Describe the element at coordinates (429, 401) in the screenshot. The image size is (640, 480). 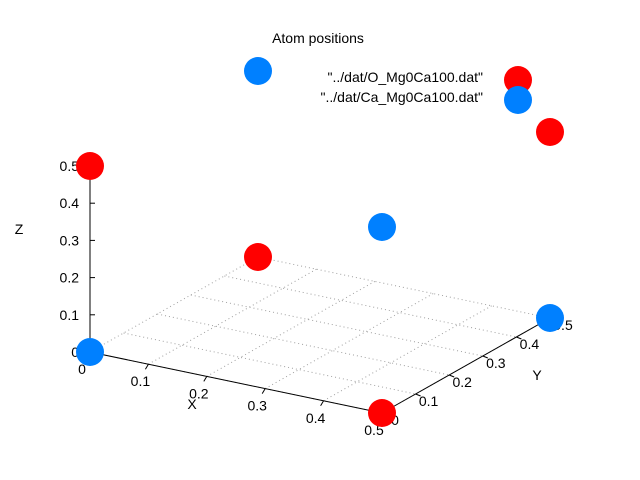
I see `y-tick-label: 0.1` at that location.